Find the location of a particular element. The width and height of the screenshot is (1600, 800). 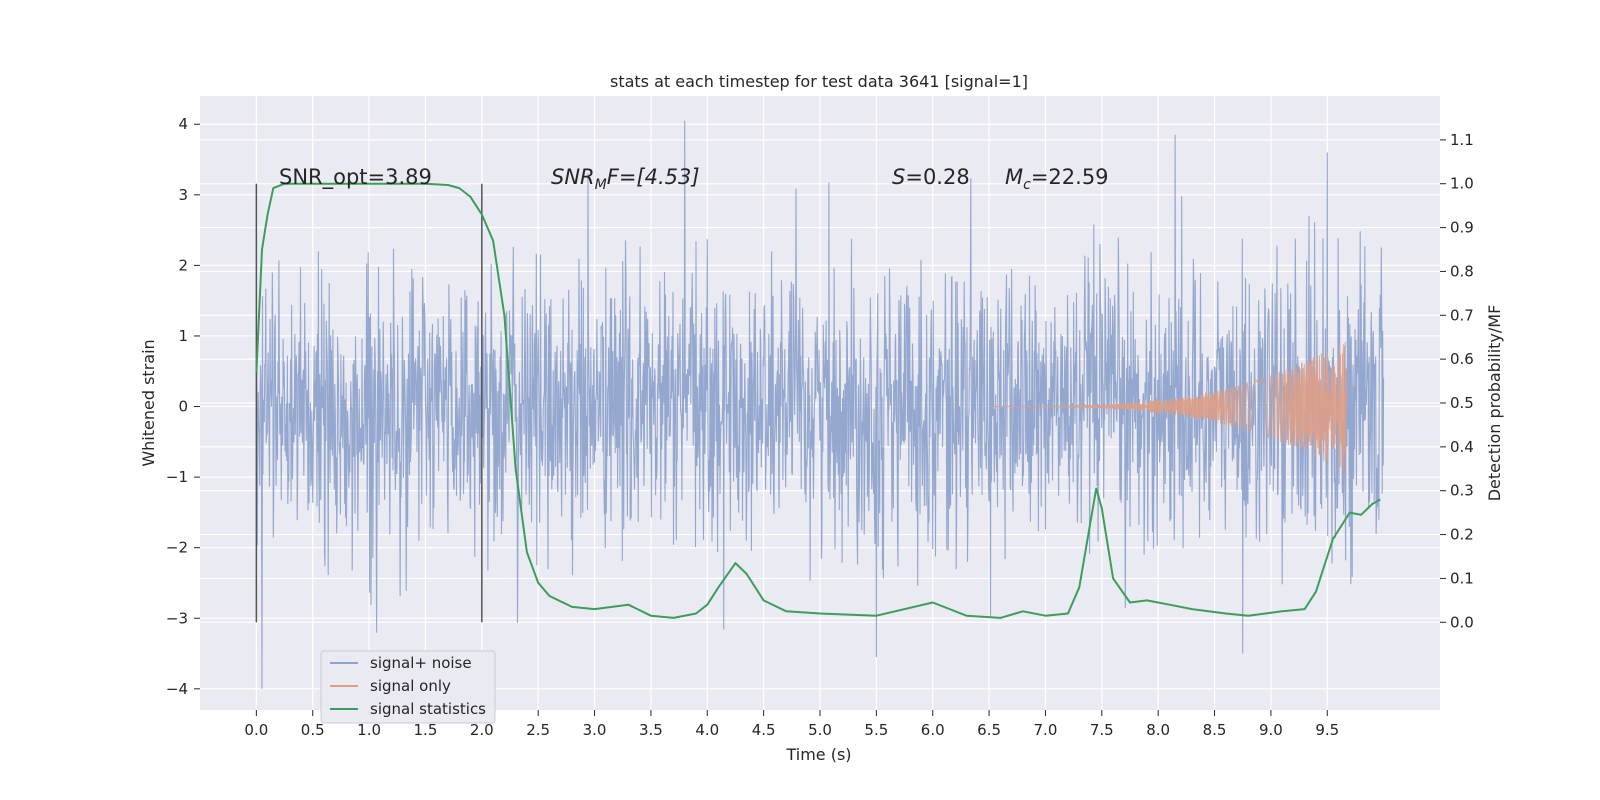

annotation-snr-mf-main: SNR is located at coordinates (573, 177).